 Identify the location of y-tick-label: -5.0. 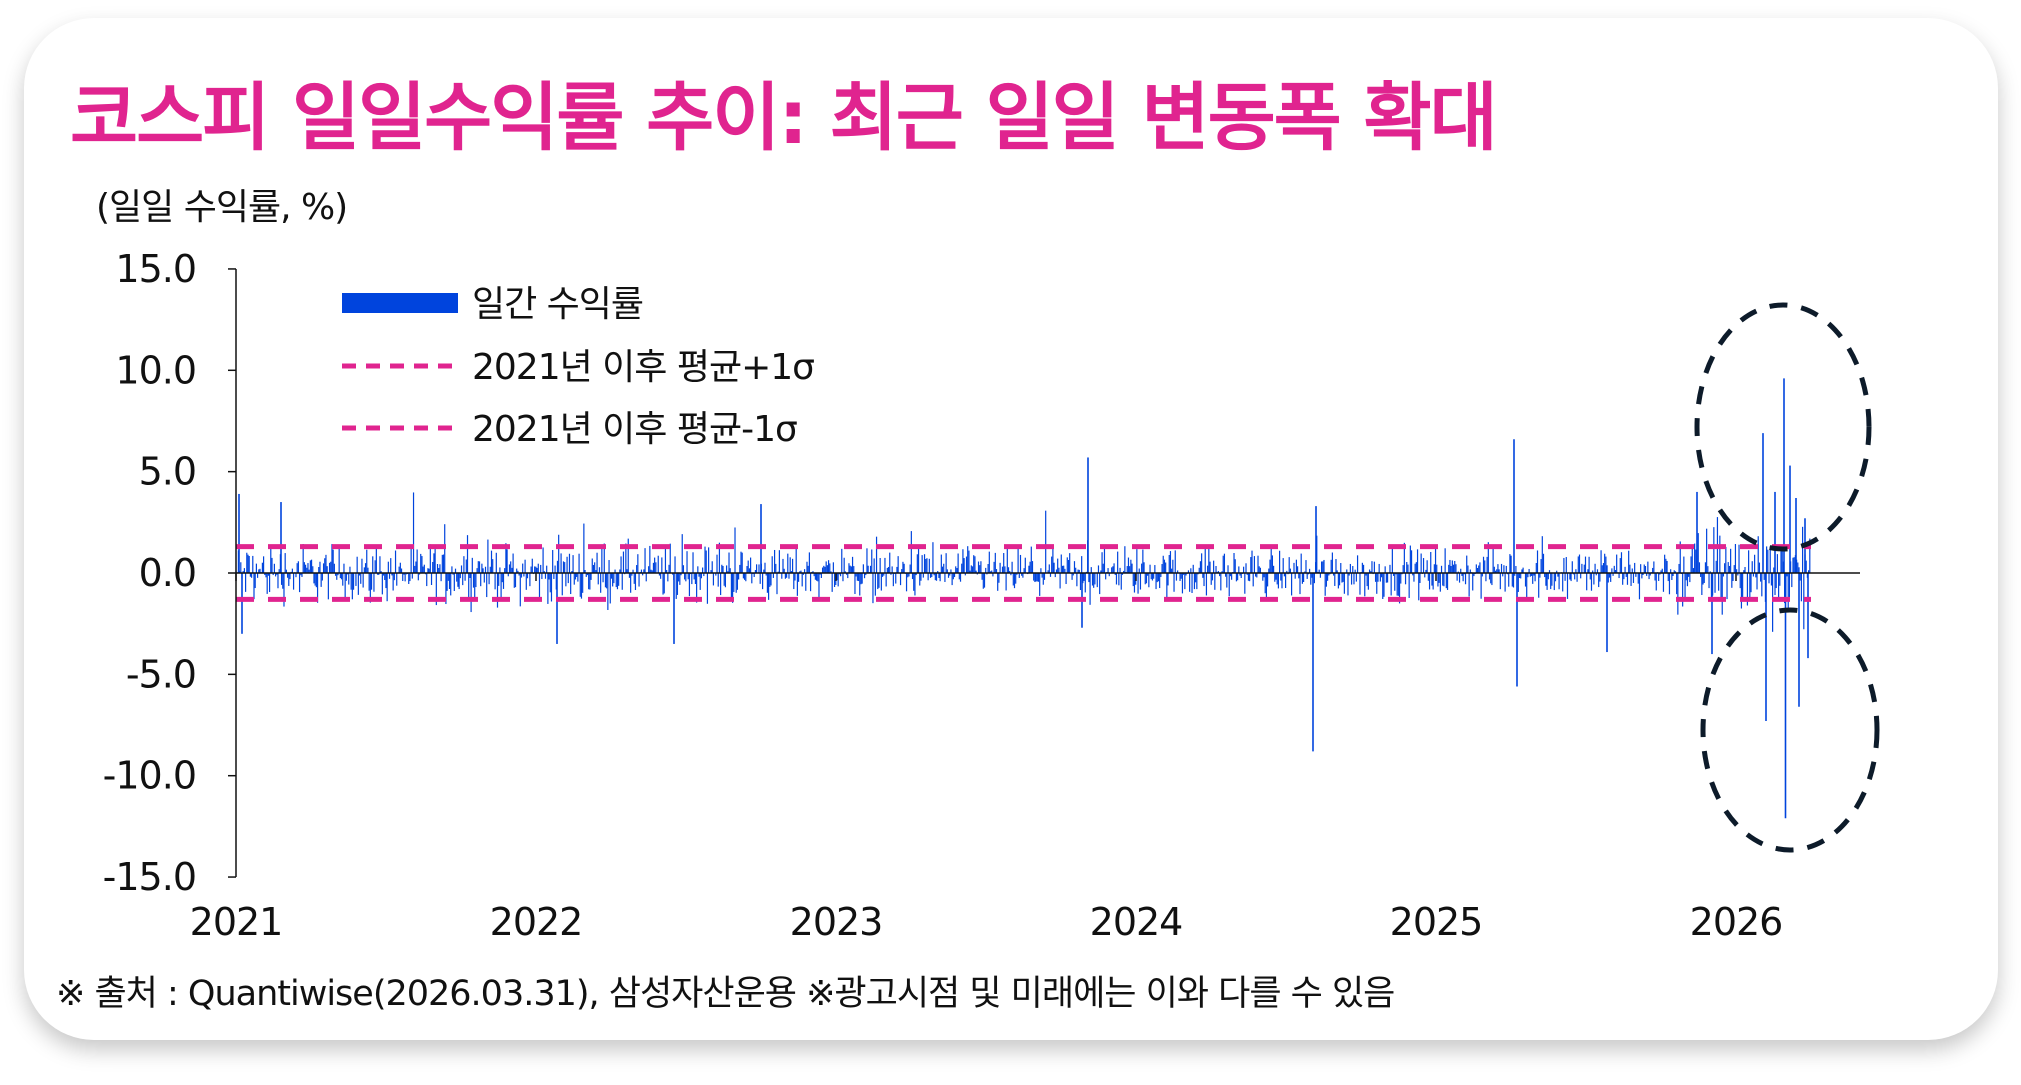
(161, 674).